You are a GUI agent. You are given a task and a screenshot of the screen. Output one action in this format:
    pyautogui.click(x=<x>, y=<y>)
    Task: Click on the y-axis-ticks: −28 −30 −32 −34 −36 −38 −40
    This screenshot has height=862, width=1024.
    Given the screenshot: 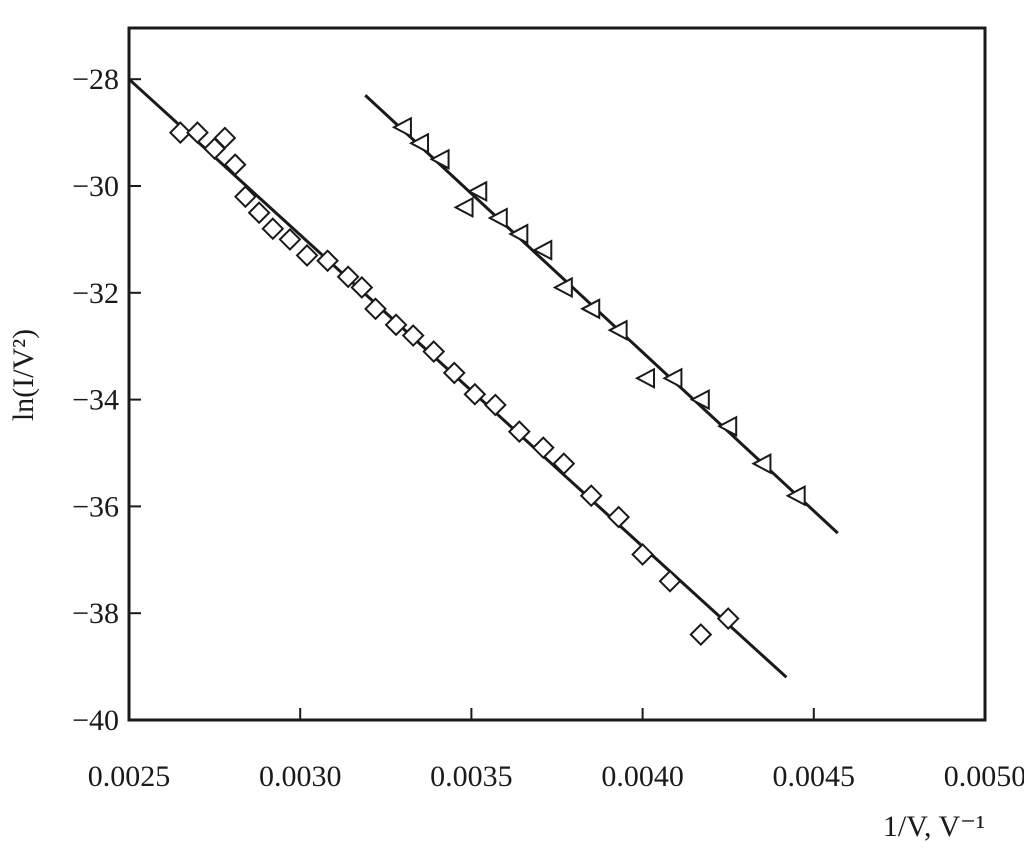 What is the action you would take?
    pyautogui.click(x=106, y=400)
    